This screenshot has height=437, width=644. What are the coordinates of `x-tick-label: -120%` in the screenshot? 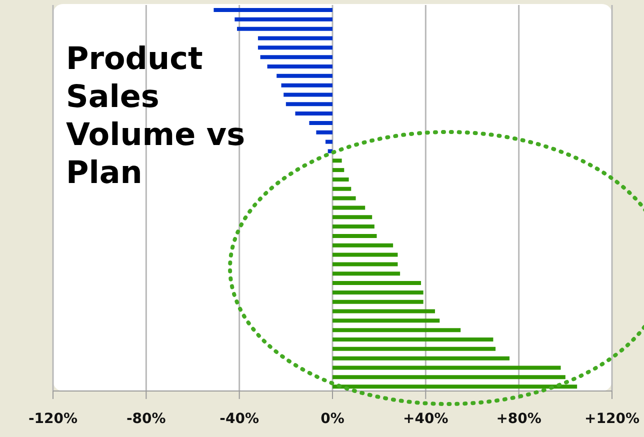 It's located at (53, 418).